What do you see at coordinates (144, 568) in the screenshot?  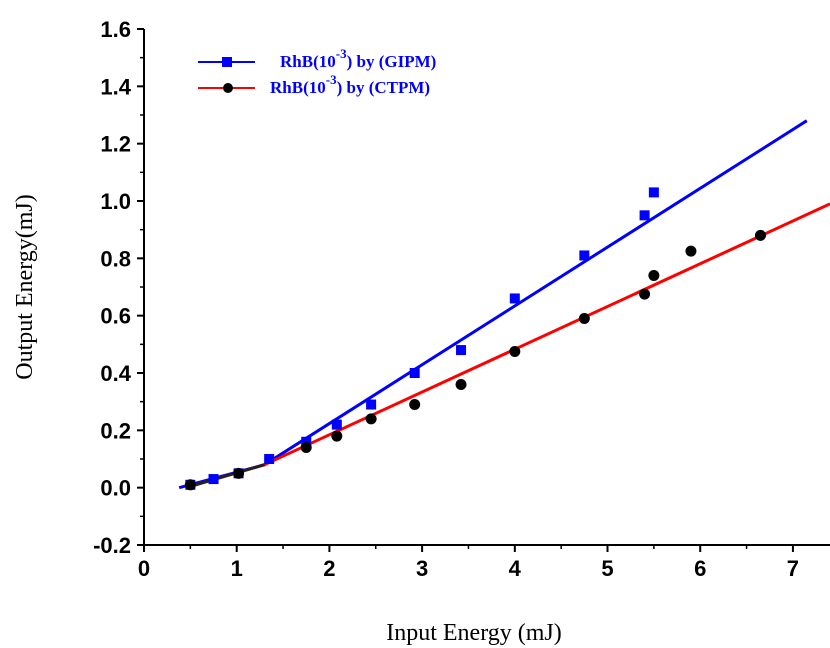 I see `x-tick-label: 0` at bounding box center [144, 568].